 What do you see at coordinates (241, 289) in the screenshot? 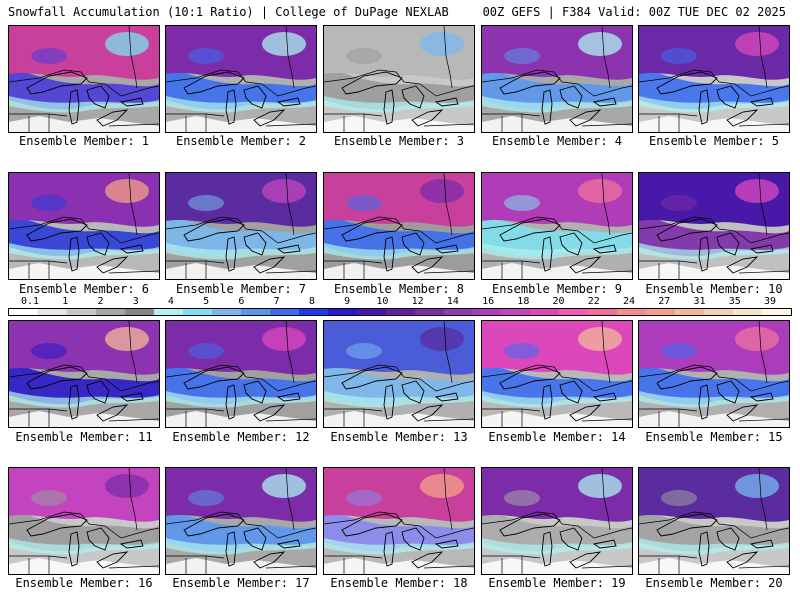
I see `ensemble-member-label: Ensemble Member: 7` at bounding box center [241, 289].